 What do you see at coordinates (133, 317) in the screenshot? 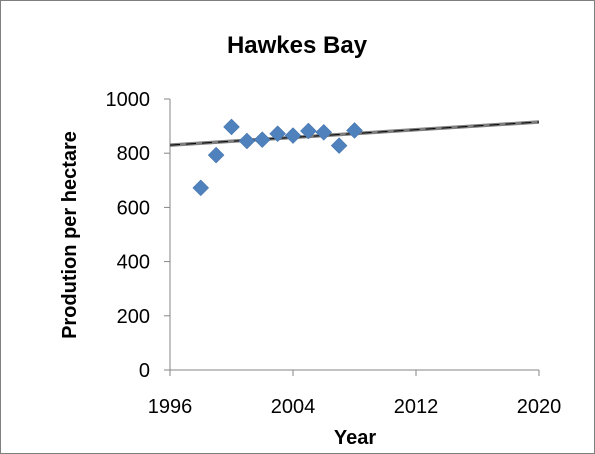
I see `y-tick-label: 200` at bounding box center [133, 317].